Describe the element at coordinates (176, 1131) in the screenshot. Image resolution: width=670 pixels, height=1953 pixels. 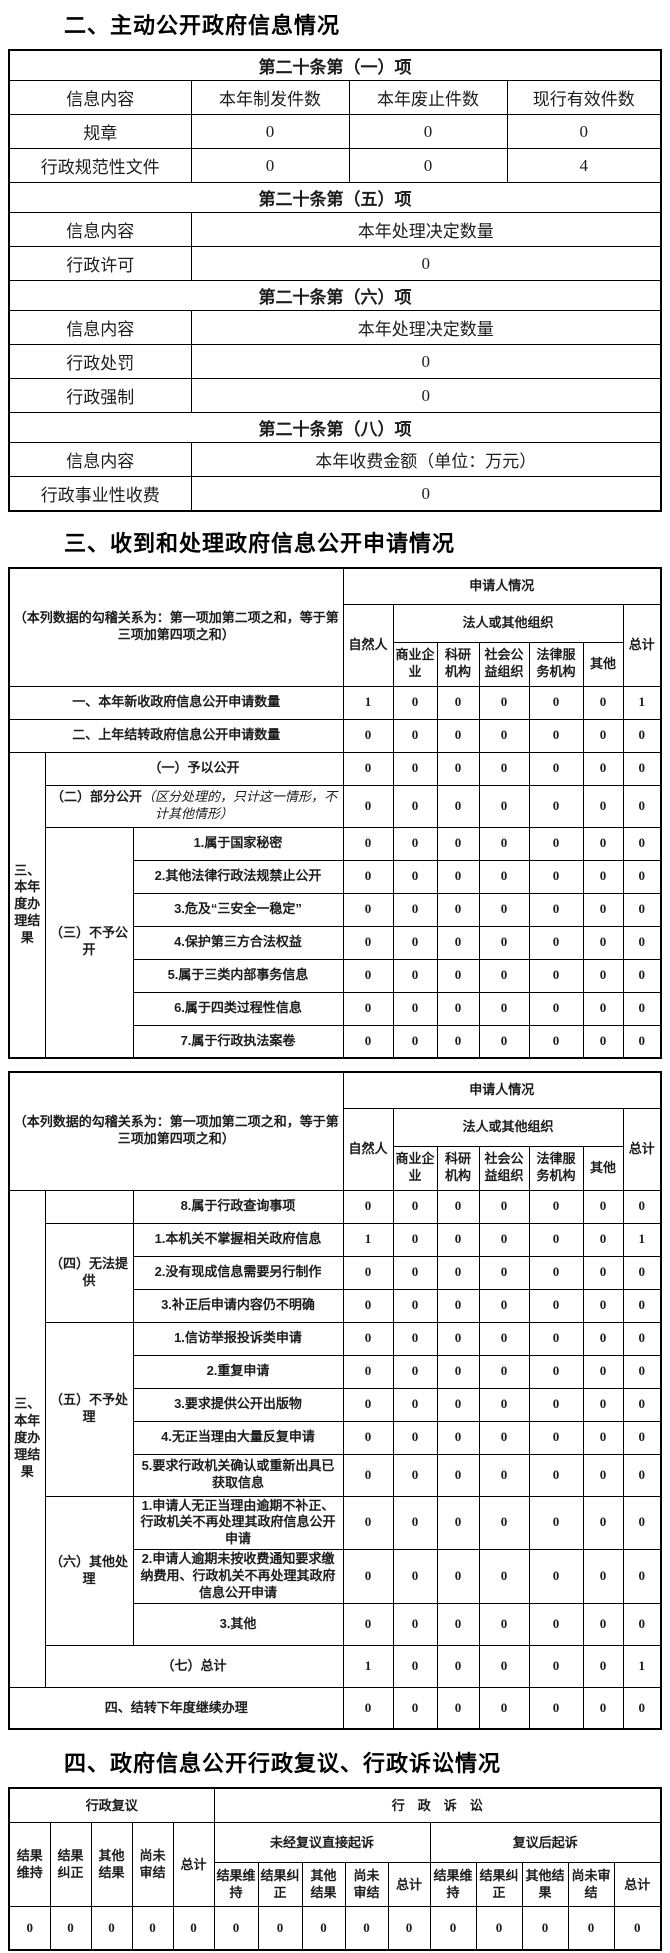
I see `merge-relation-note: （本列数据的勾稽关系为：第一项加第二项之和，等于第三项加第四项之和）` at that location.